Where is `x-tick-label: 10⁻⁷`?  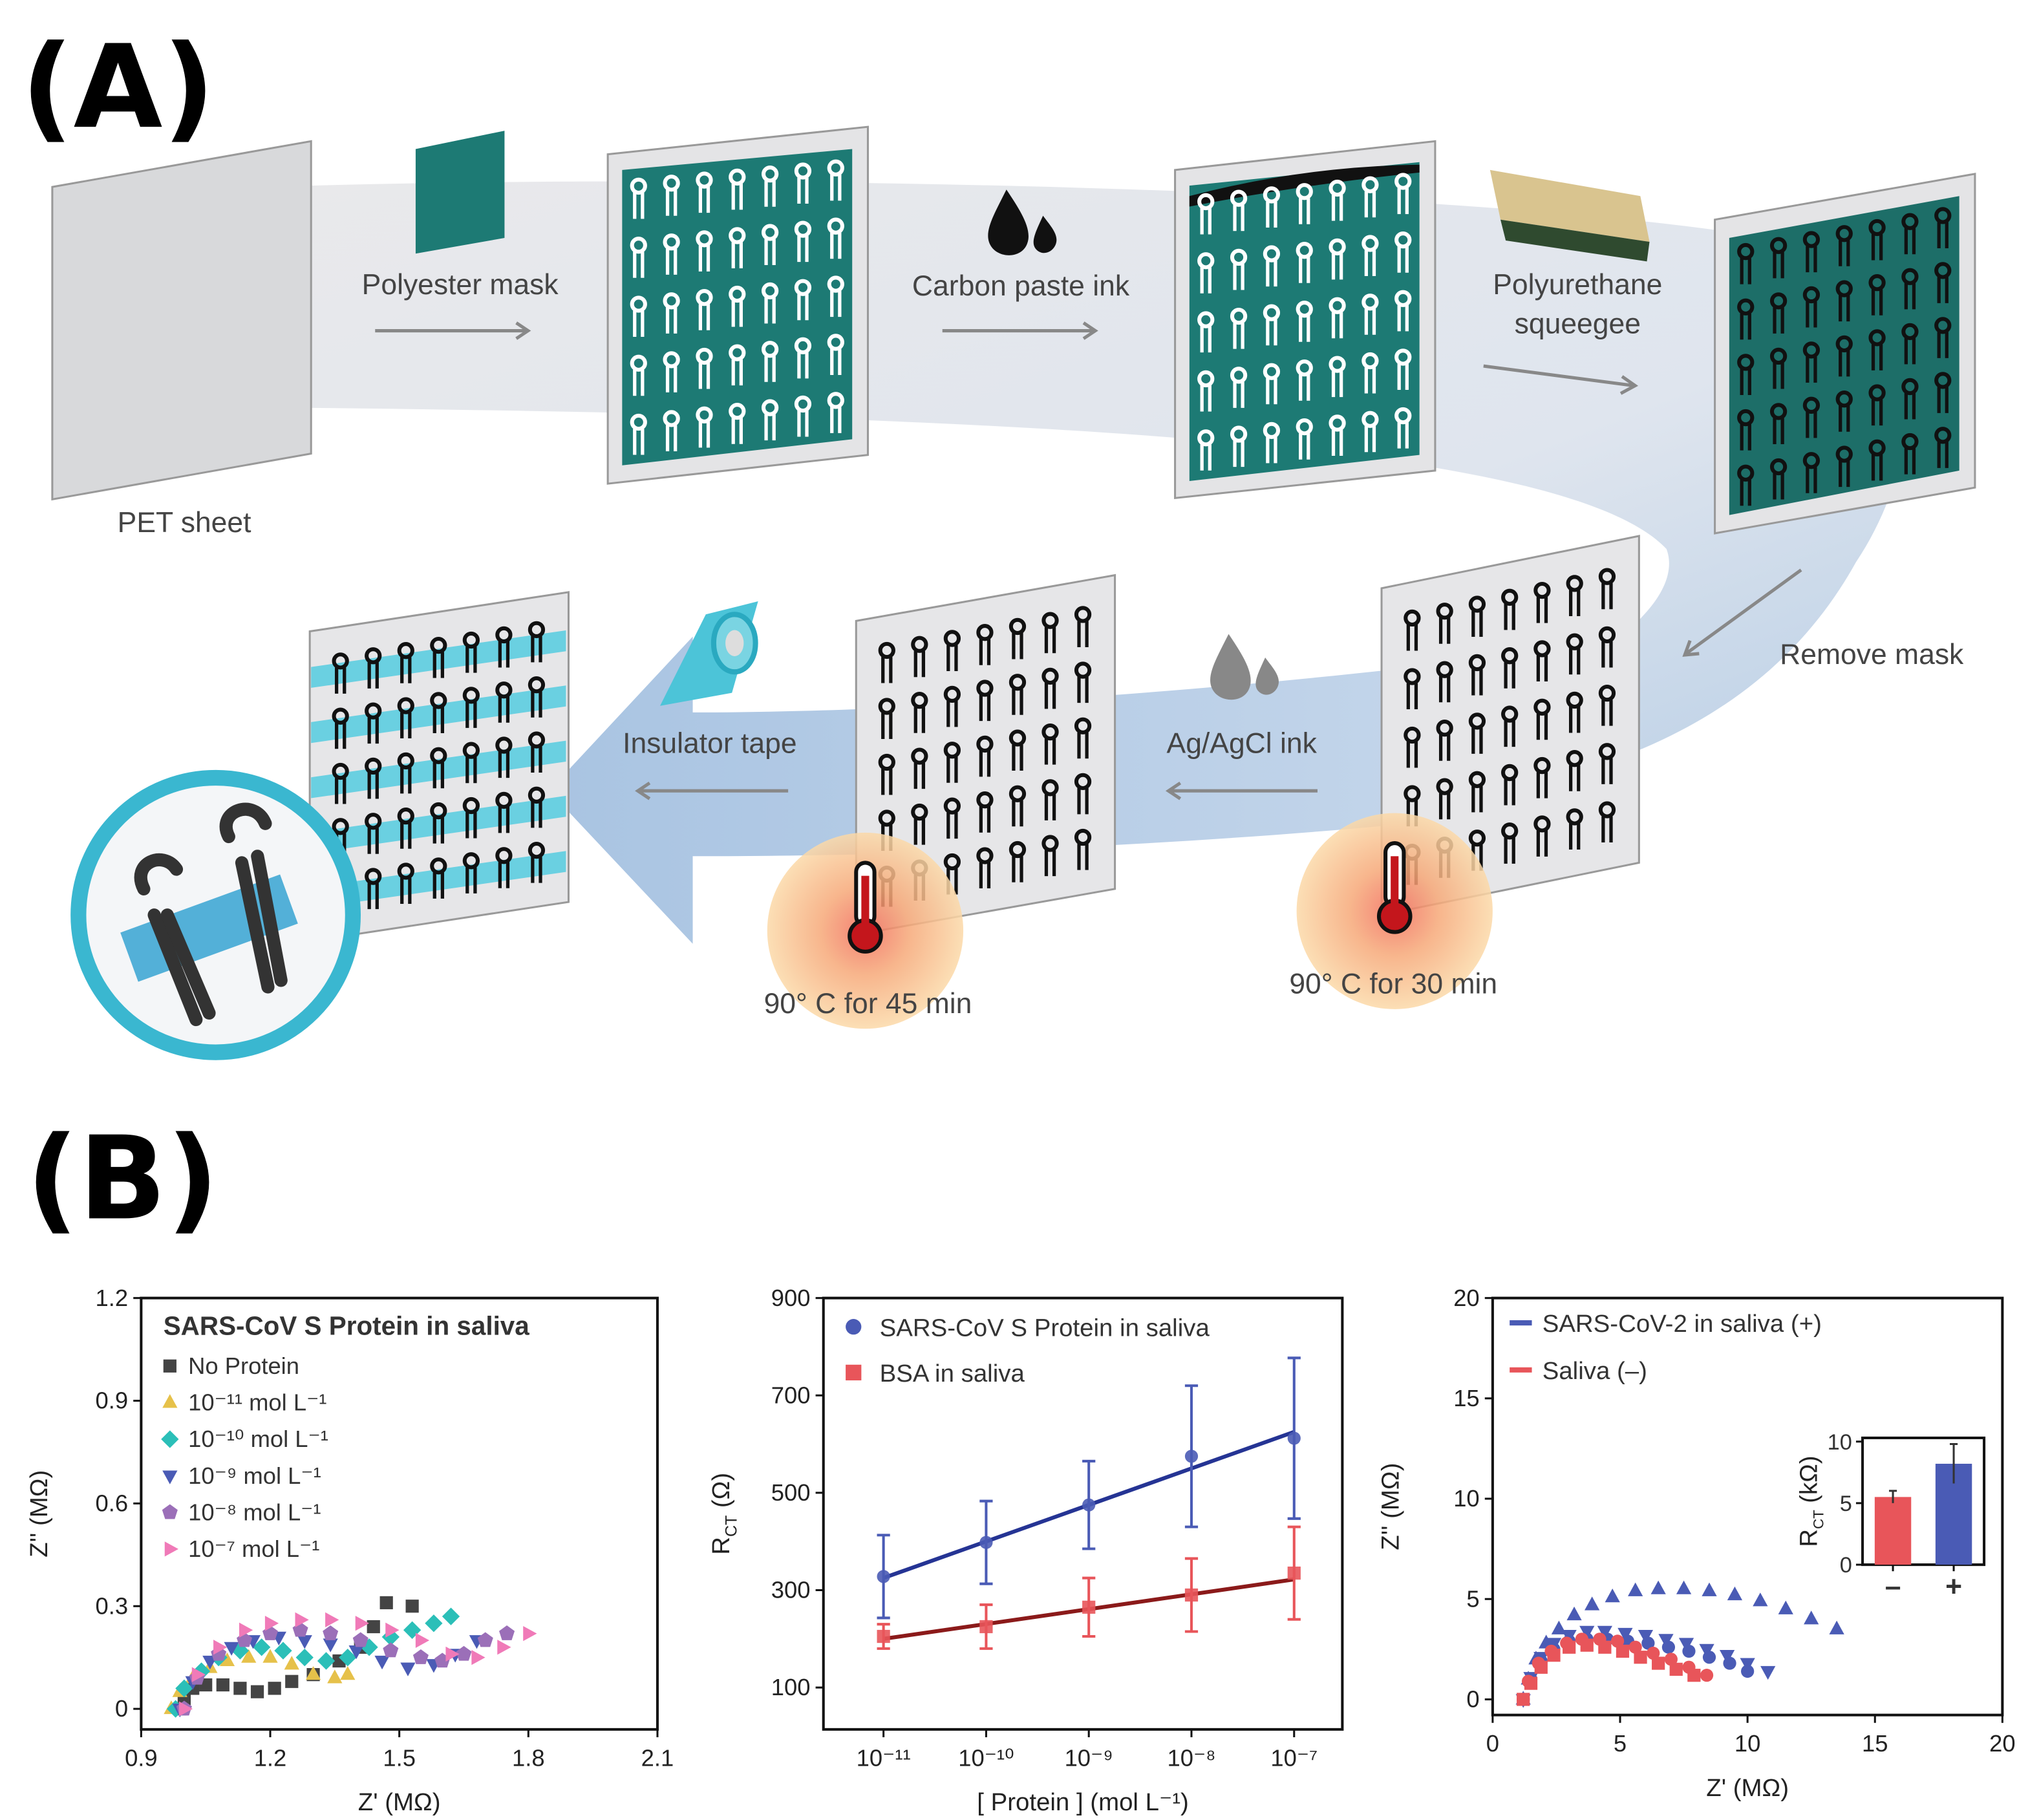 x-tick-label: 10⁻⁷ is located at coordinates (1294, 1757).